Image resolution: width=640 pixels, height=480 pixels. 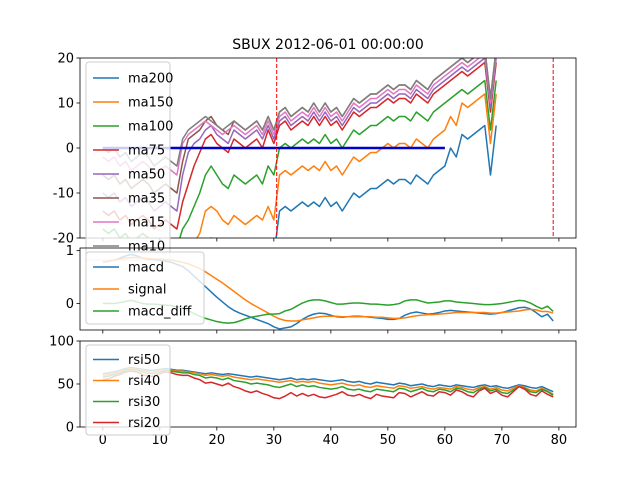 I want to click on xtick-label: 50, so click(x=388, y=440).